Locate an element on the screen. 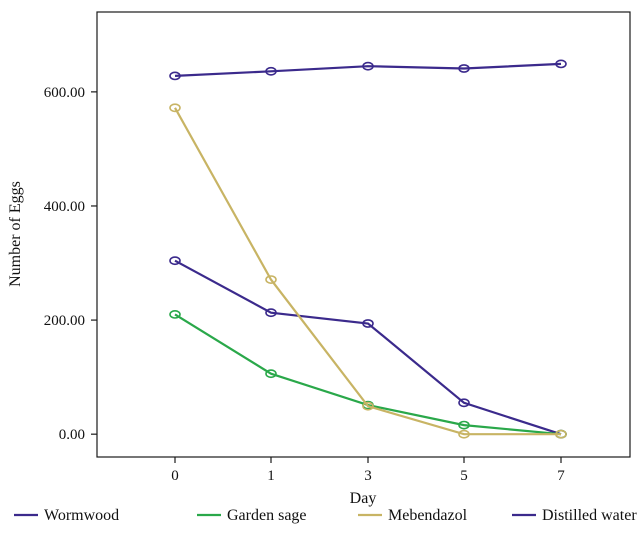 Image resolution: width=642 pixels, height=534 pixels. x-tick-label: 3 is located at coordinates (368, 476).